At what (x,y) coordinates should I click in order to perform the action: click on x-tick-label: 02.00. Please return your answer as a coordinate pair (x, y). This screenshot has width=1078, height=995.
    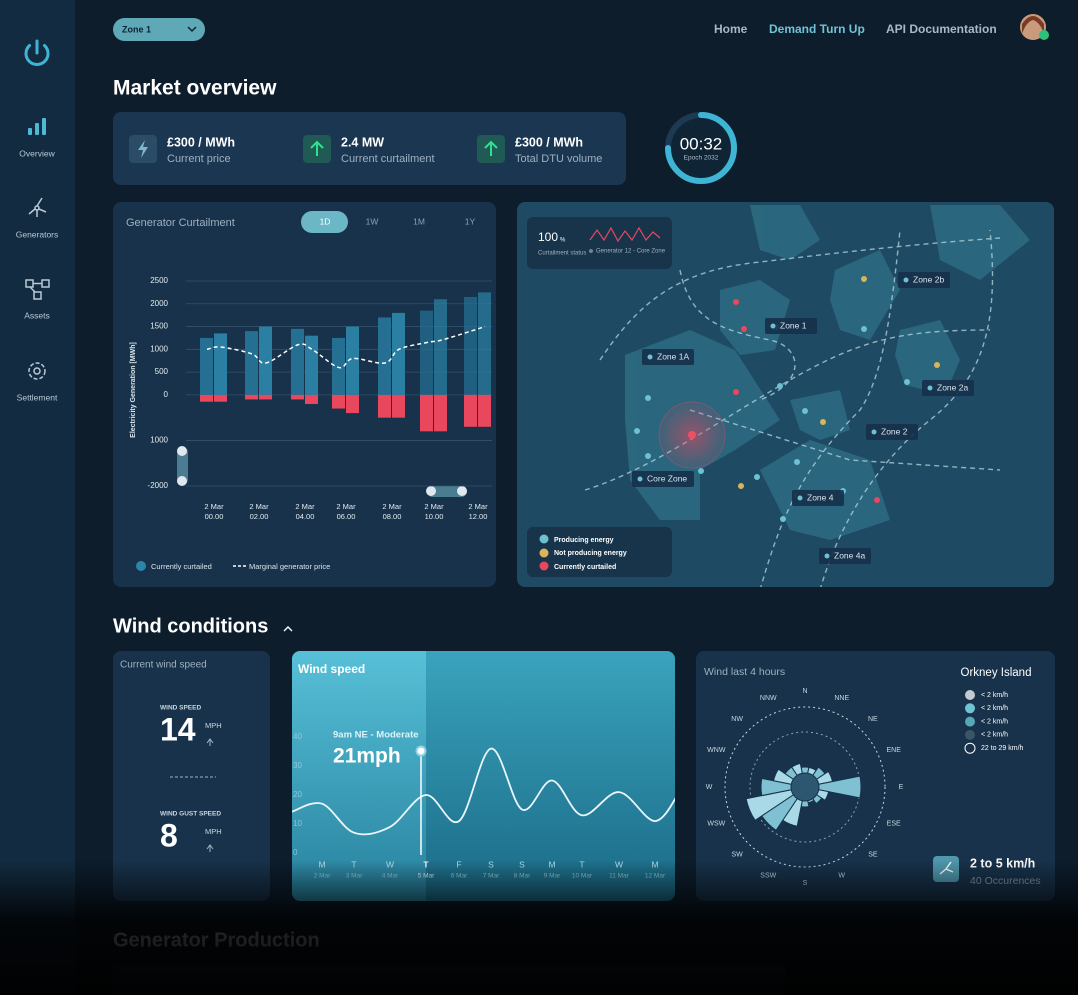
    Looking at the image, I should click on (259, 516).